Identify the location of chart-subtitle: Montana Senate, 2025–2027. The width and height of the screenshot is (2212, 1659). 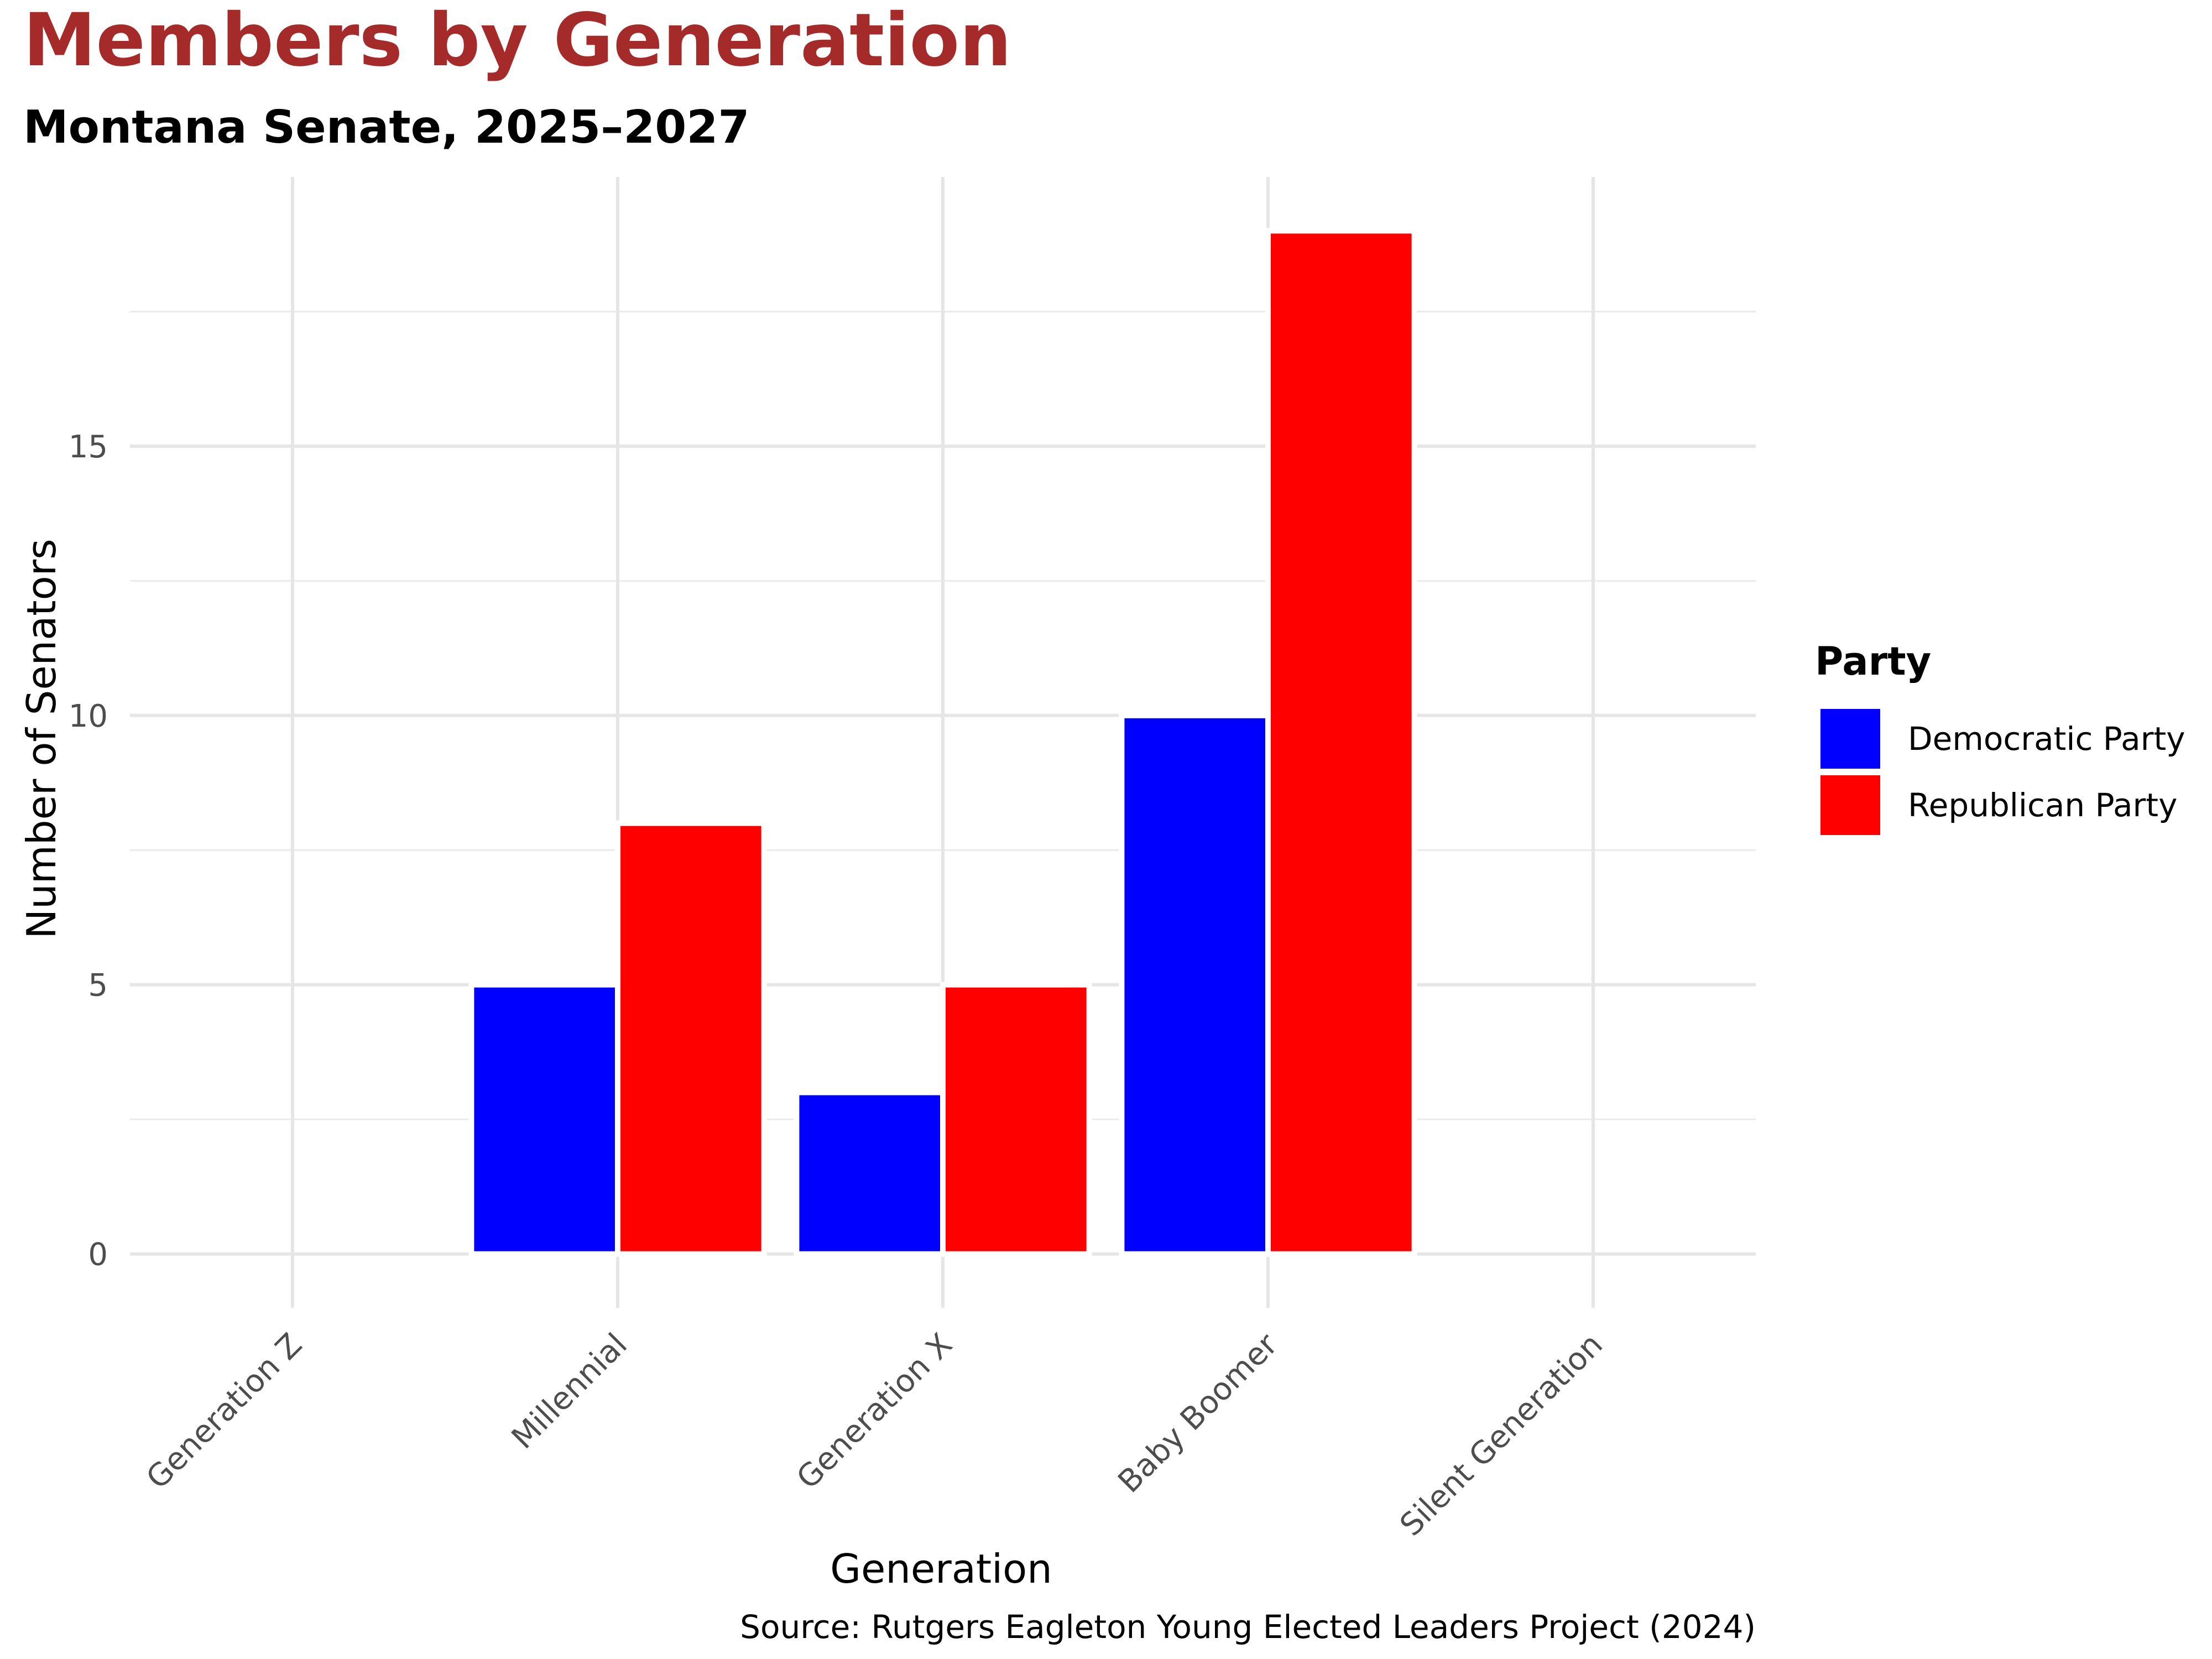
(386, 128).